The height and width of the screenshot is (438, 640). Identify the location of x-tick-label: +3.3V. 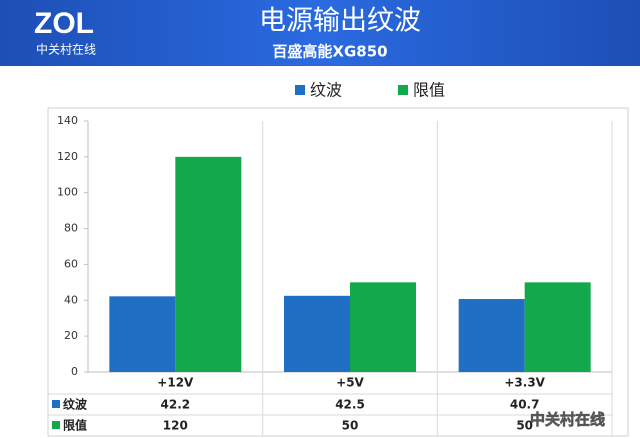
(524, 383).